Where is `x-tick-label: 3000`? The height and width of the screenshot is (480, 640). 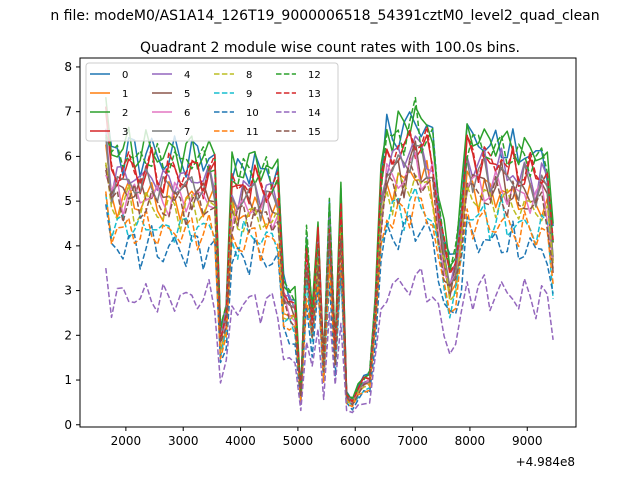
x-tick-label: 3000 is located at coordinates (183, 441).